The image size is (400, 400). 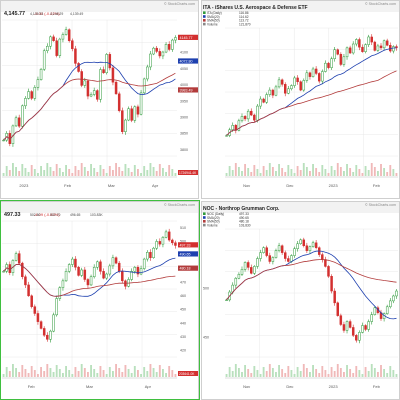 I want to click on legend-label: SMA(50), so click(x=213, y=222).